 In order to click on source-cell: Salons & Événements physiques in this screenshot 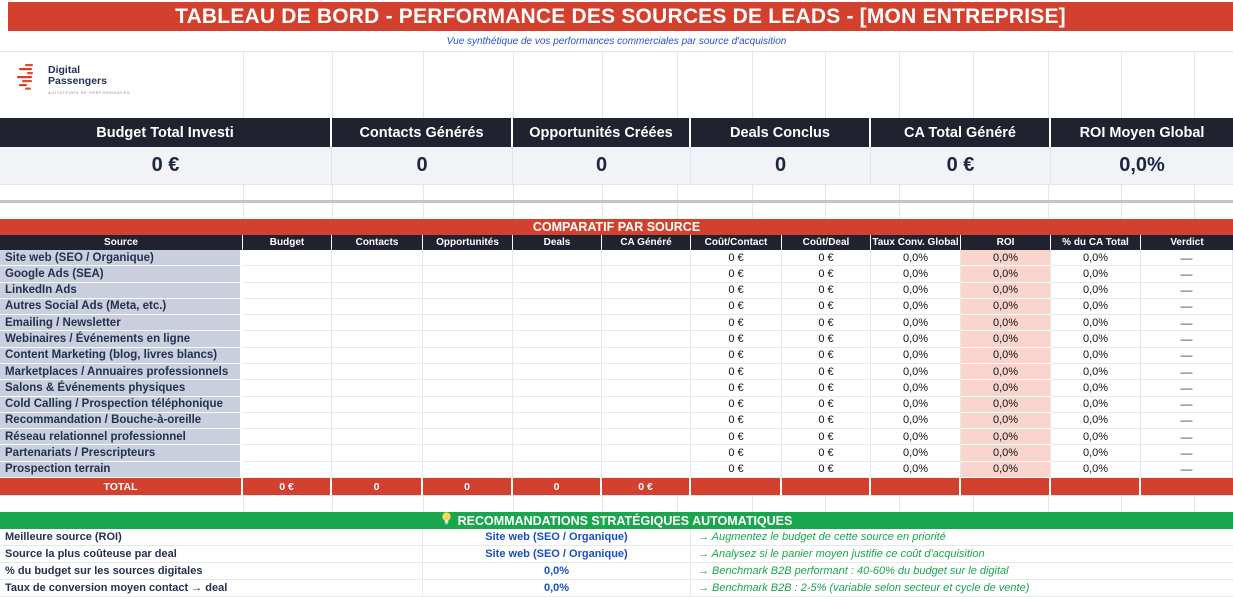, I will do `click(121, 388)`.